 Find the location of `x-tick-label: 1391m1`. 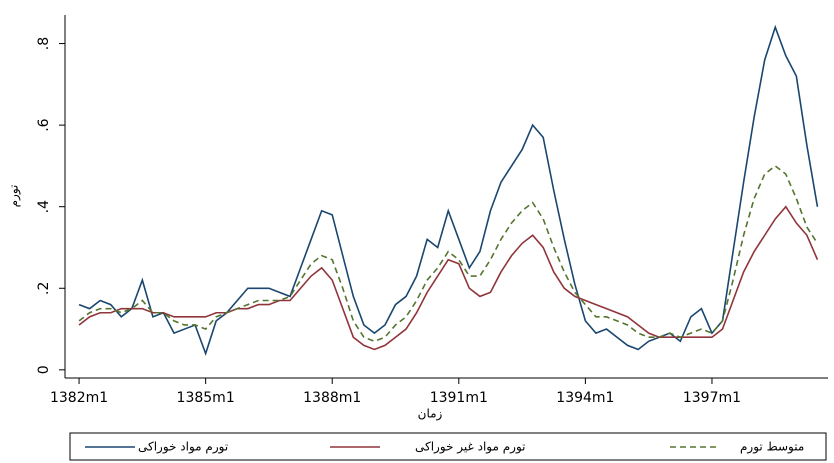

x-tick-label: 1391m1 is located at coordinates (459, 398).